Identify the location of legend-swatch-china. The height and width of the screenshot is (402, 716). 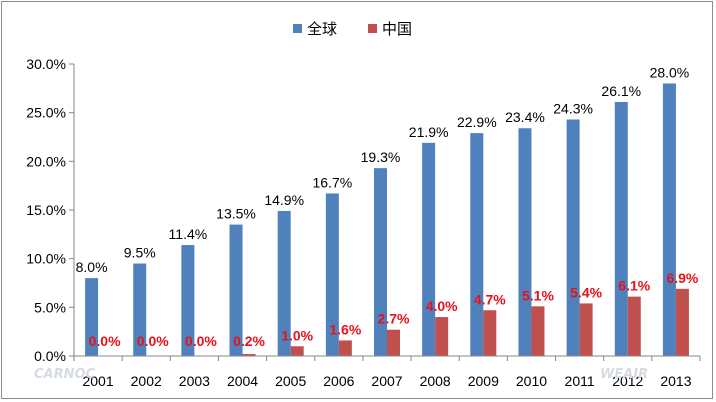
(372, 28).